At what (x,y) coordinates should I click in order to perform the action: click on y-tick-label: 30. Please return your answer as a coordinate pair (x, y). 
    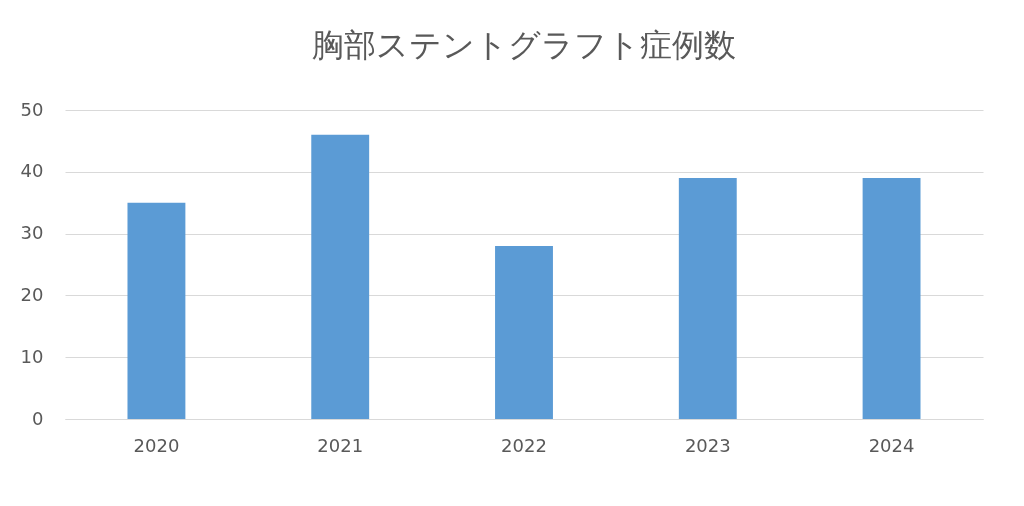
    Looking at the image, I should click on (32, 233).